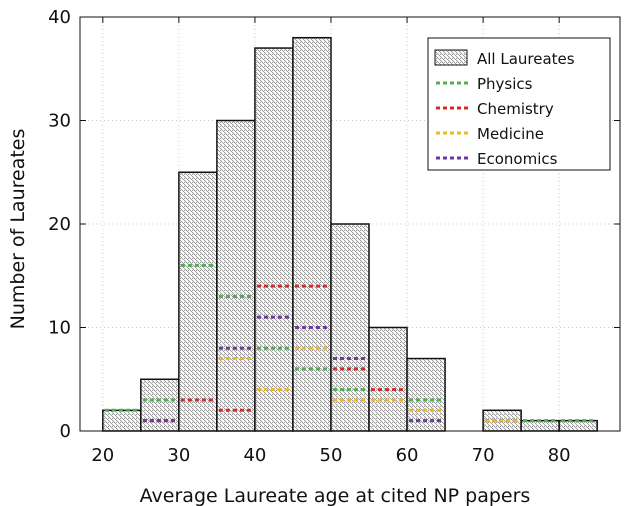  What do you see at coordinates (335, 495) in the screenshot?
I see `x-axis-title: Average Laureate age at cited NP papers` at bounding box center [335, 495].